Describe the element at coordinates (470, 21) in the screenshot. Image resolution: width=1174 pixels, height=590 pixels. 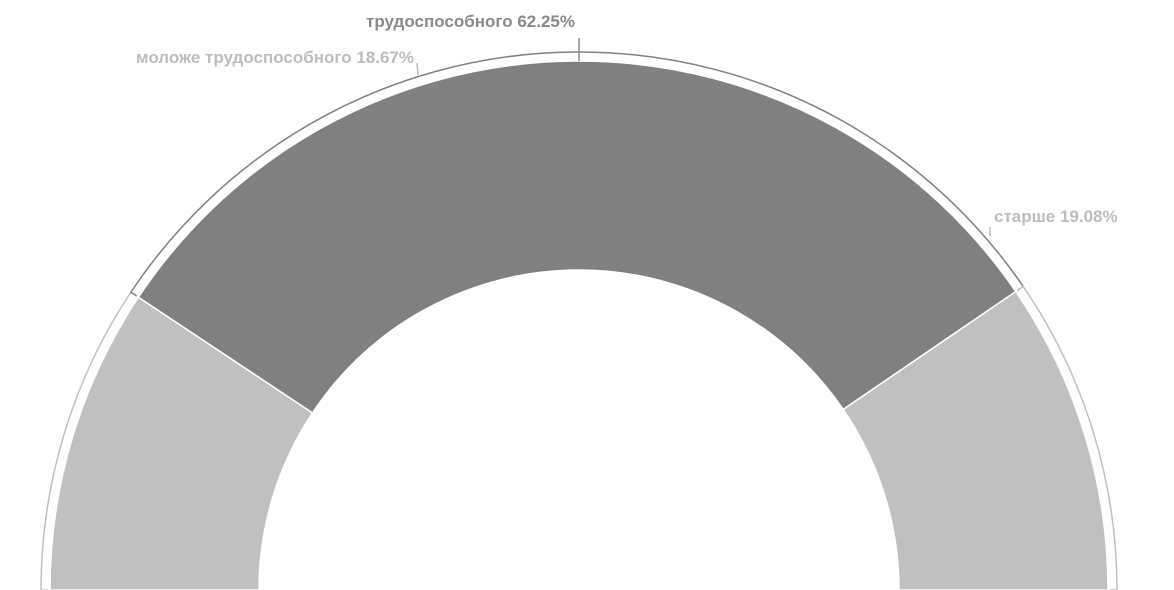
I see `slice-label-1: трудоспособного 62.25%` at that location.